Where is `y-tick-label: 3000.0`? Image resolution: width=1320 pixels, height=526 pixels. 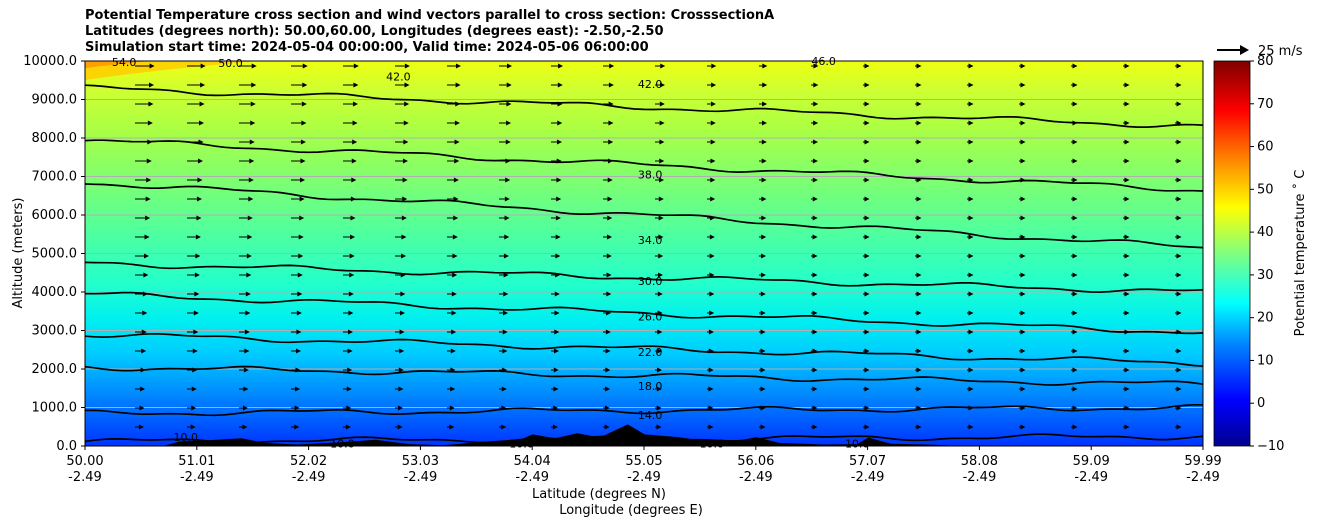 y-tick-label: 3000.0 is located at coordinates (55, 331).